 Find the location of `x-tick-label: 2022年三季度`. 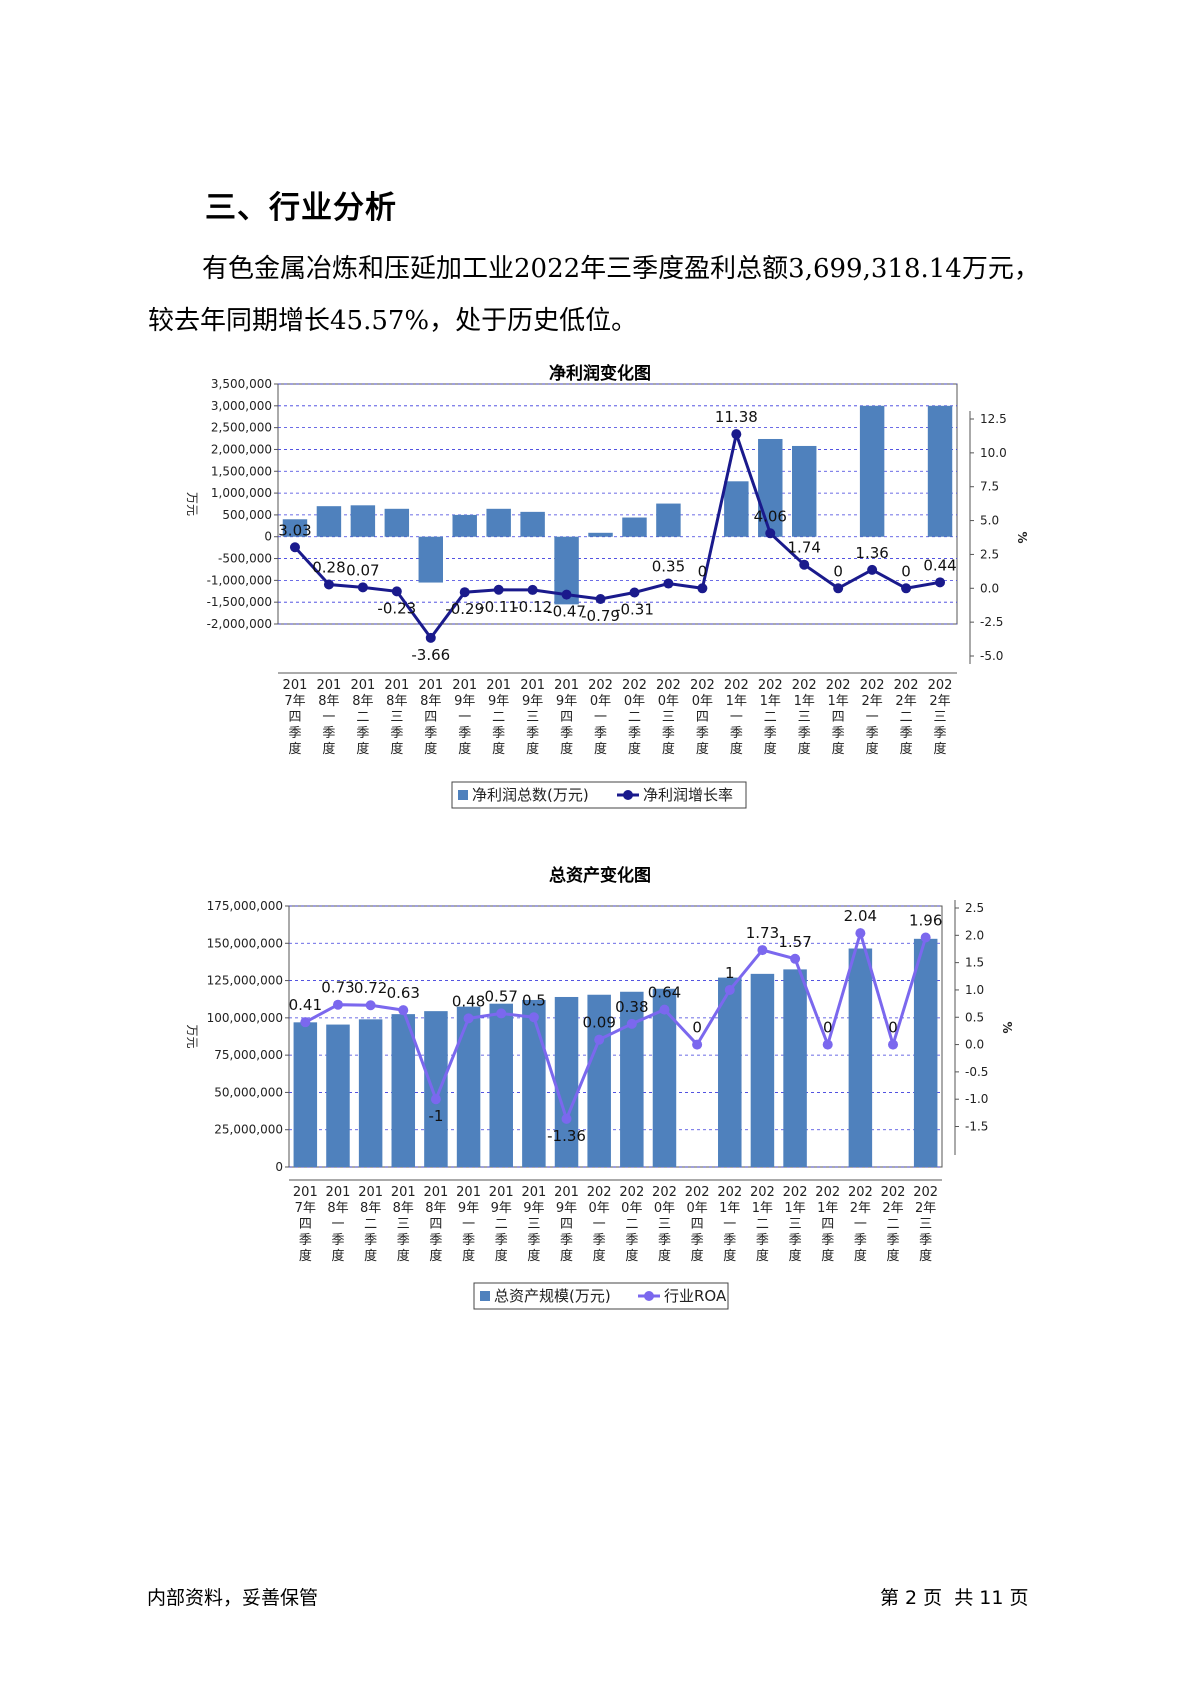

x-tick-label: 2022年三季度 is located at coordinates (940, 717).